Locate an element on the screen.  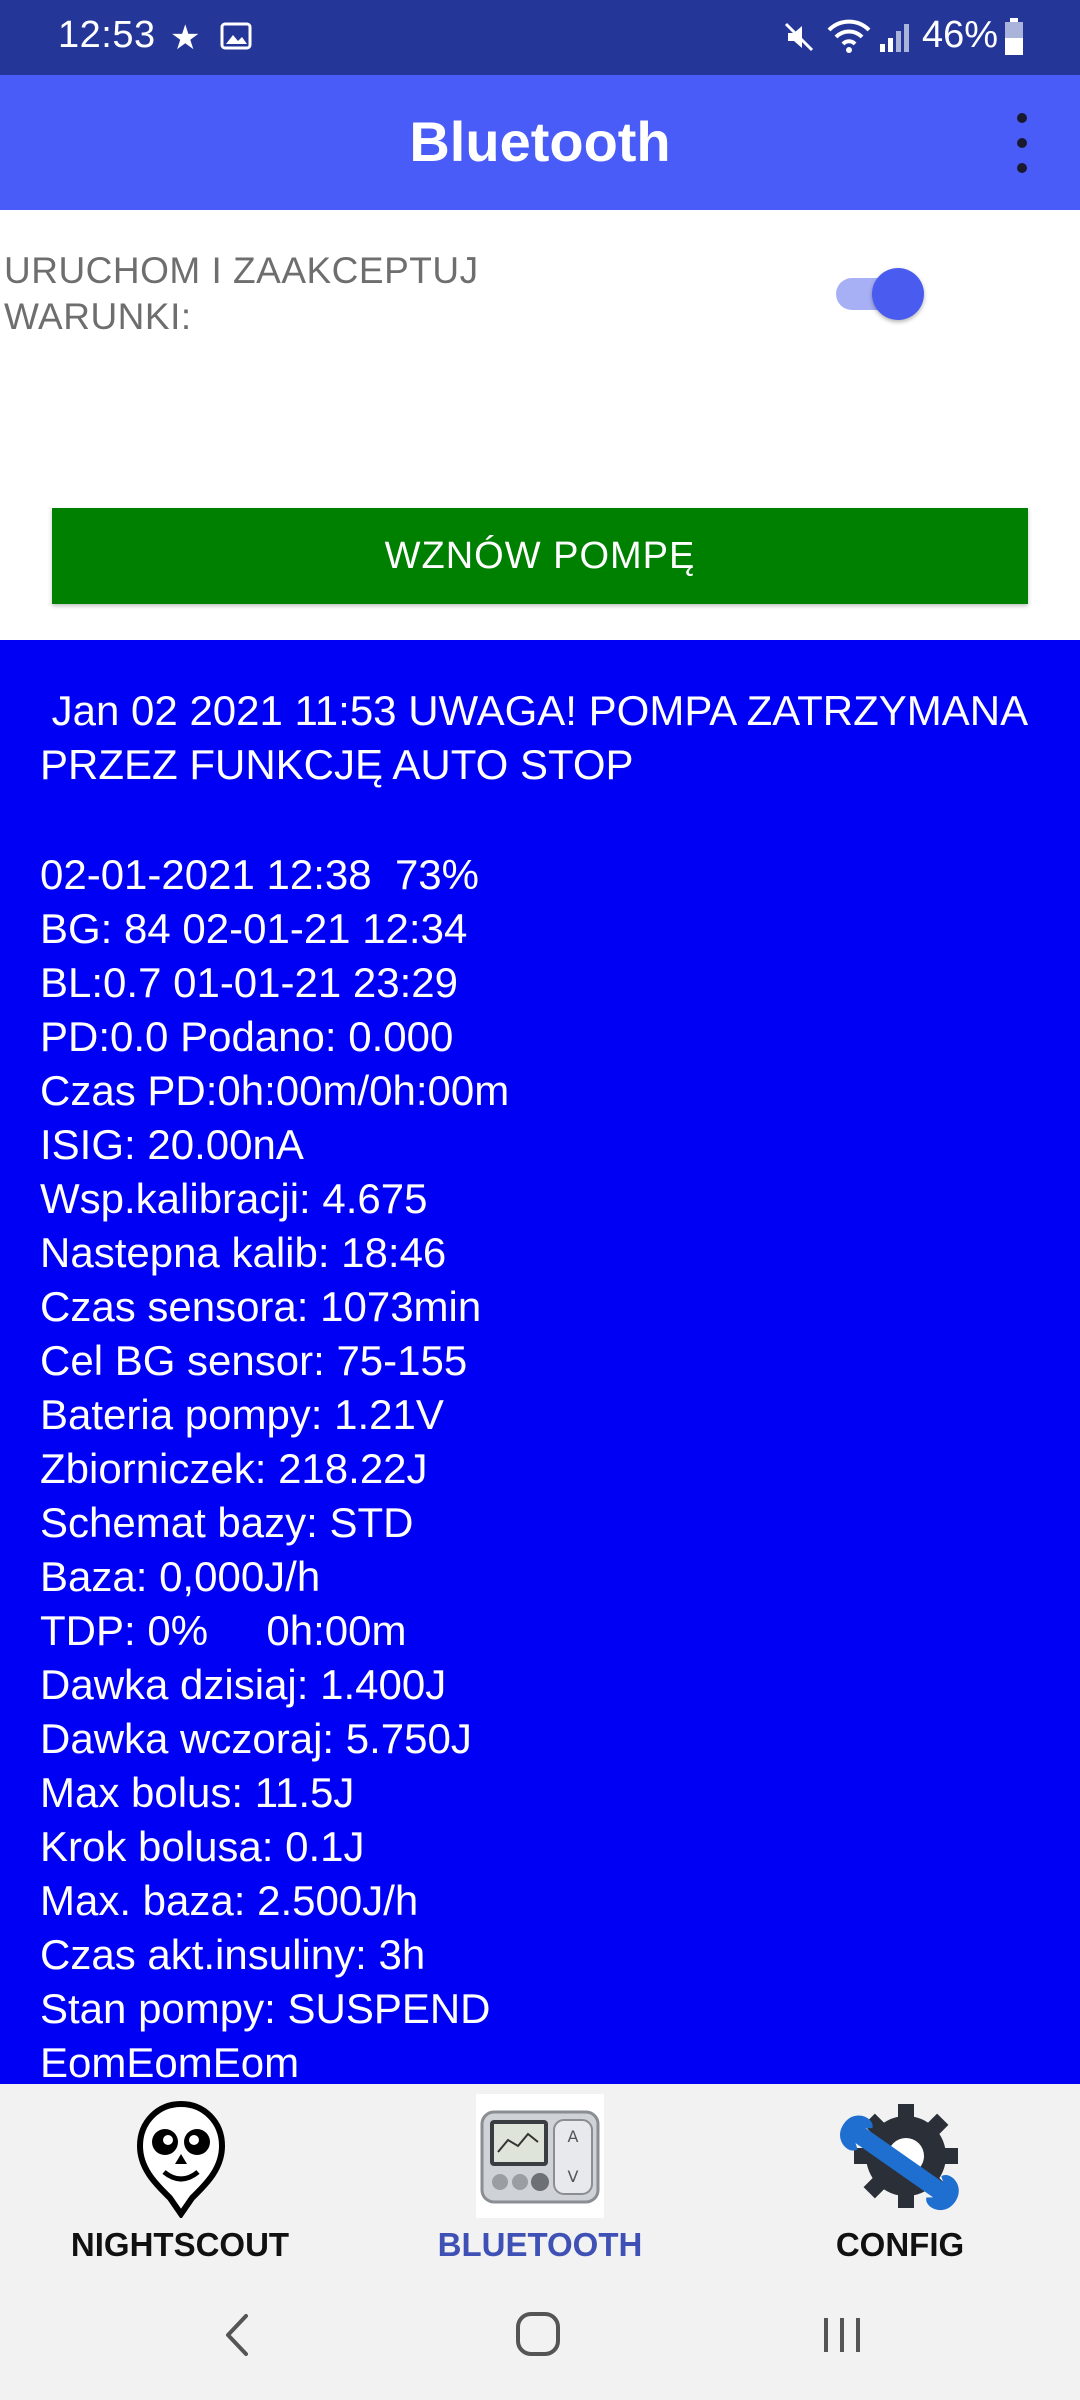
resume-pump-button: WZNÓW POMPĘ is located at coordinates (540, 556).